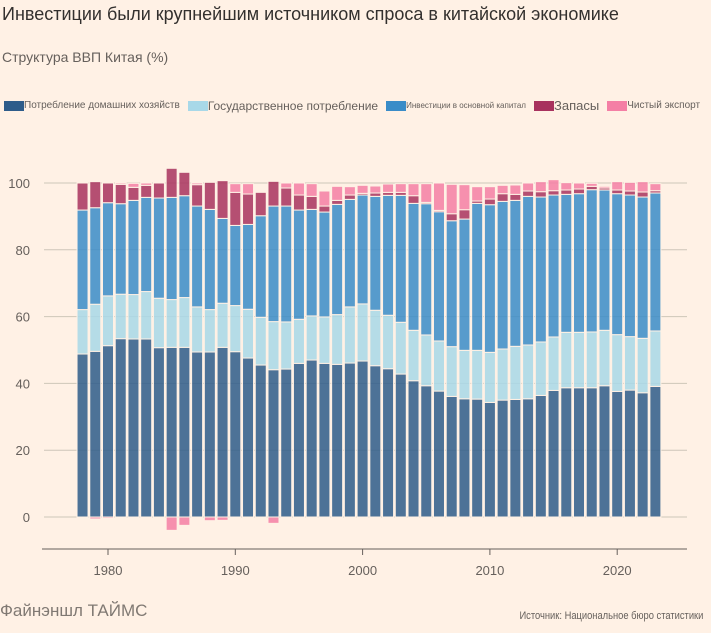 This screenshot has width=711, height=633. Describe the element at coordinates (576, 105) in the screenshot. I see `legend-label-inventories: Запасы` at that location.